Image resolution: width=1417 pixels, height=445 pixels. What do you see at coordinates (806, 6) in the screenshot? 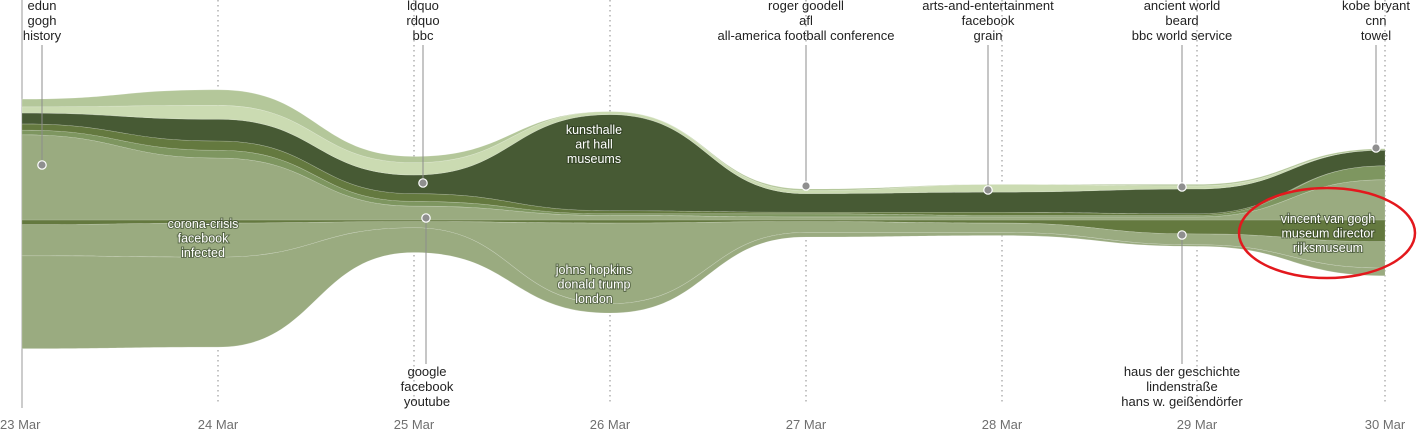
I see `annotation-text: roger goodell` at bounding box center [806, 6].